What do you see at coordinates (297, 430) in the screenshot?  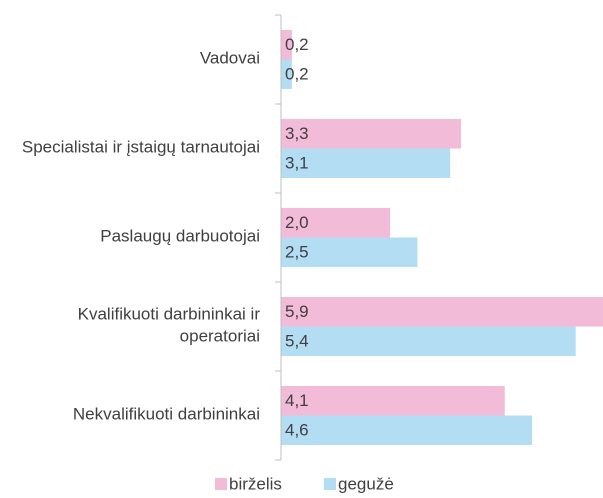 I see `value-label: 4,6` at bounding box center [297, 430].